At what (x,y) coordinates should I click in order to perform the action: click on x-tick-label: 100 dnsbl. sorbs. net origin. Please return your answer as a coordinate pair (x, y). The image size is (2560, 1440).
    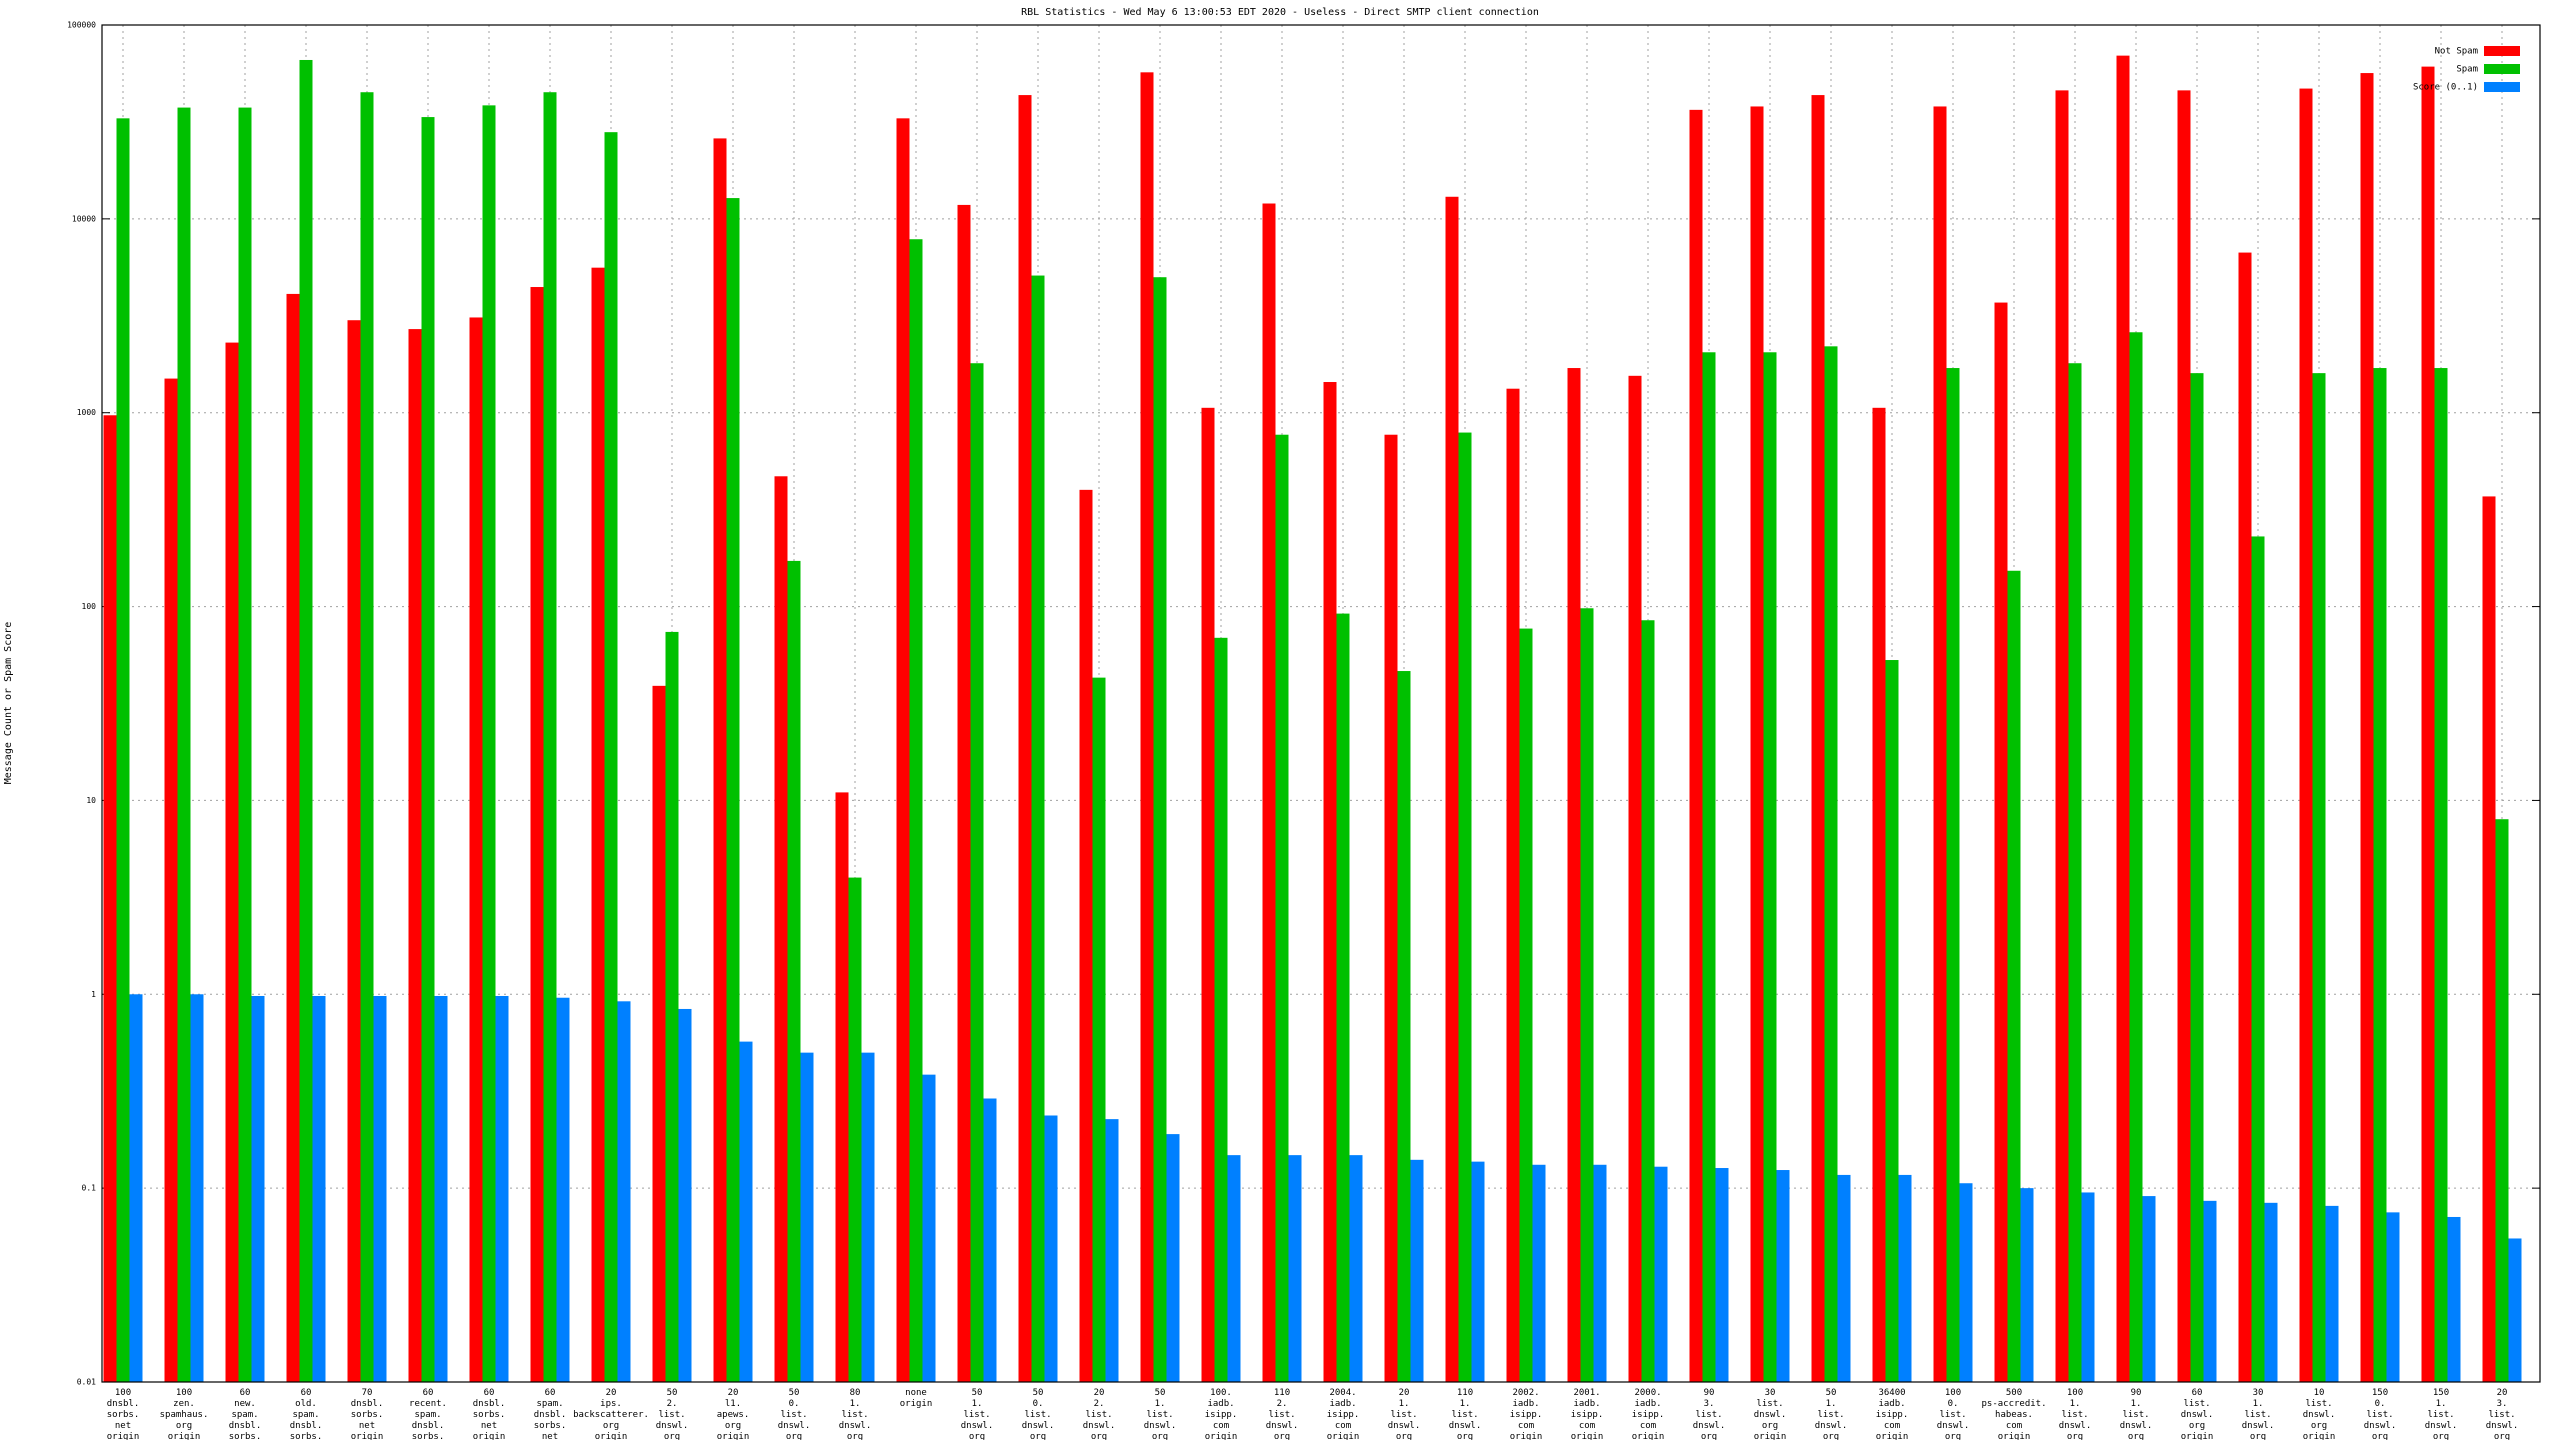
    Looking at the image, I should click on (123, 1414).